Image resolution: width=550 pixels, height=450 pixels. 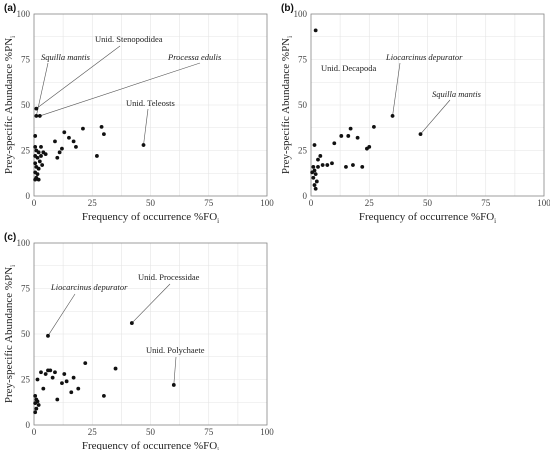 I want to click on y-tick-label-c: 75, so click(x=26, y=289).